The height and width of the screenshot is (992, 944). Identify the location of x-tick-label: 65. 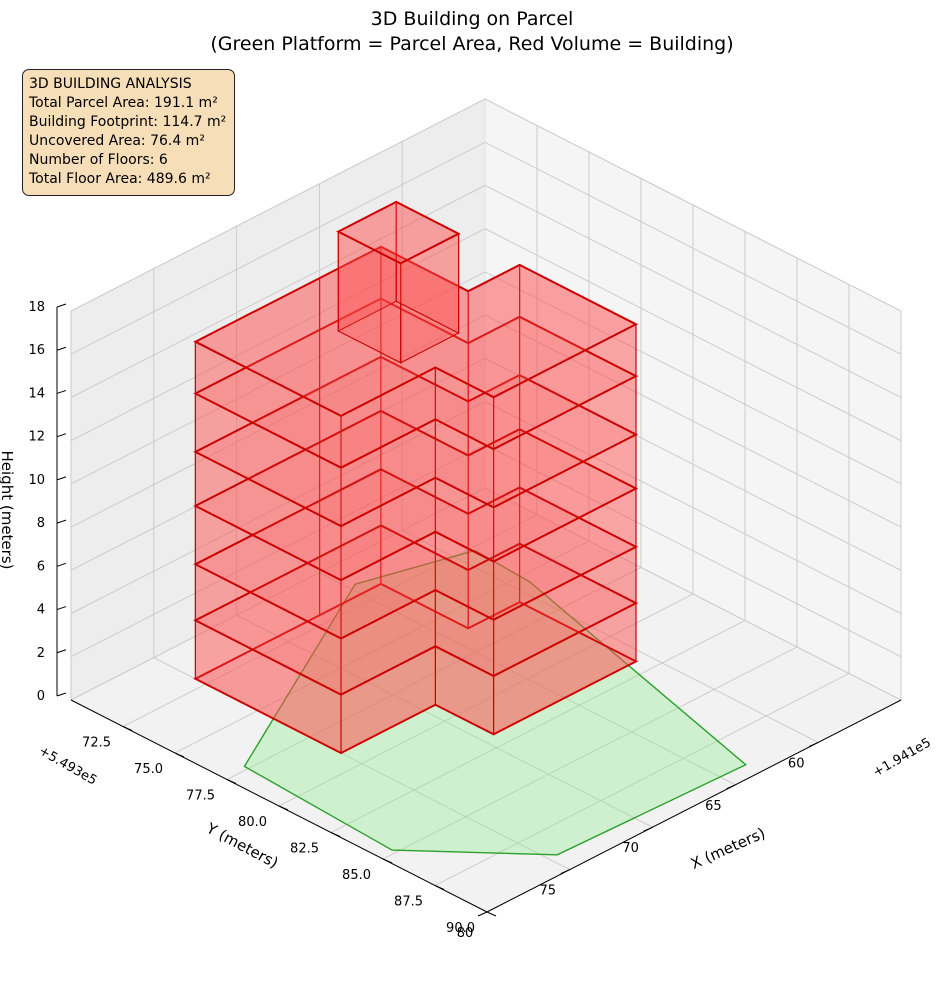
(713, 806).